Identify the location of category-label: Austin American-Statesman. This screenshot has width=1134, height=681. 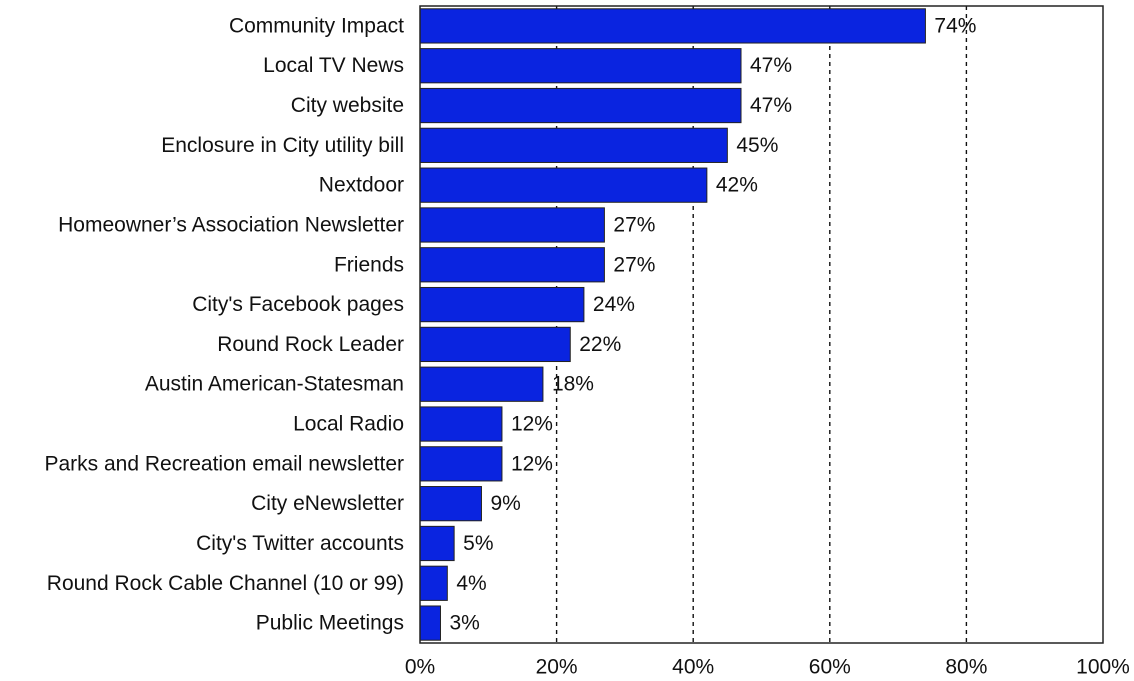
(274, 384).